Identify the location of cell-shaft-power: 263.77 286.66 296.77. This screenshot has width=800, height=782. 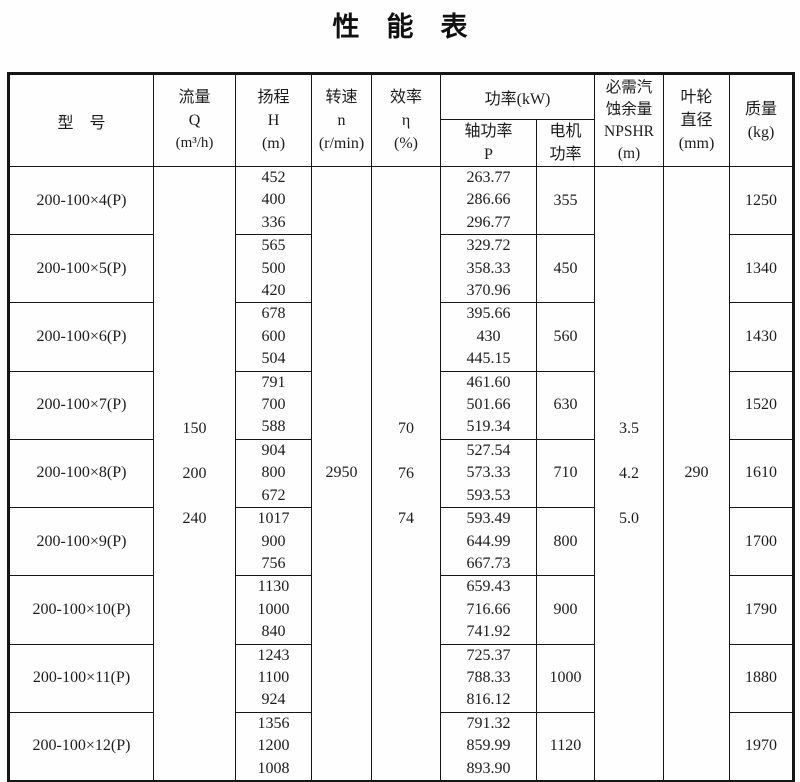
(488, 200).